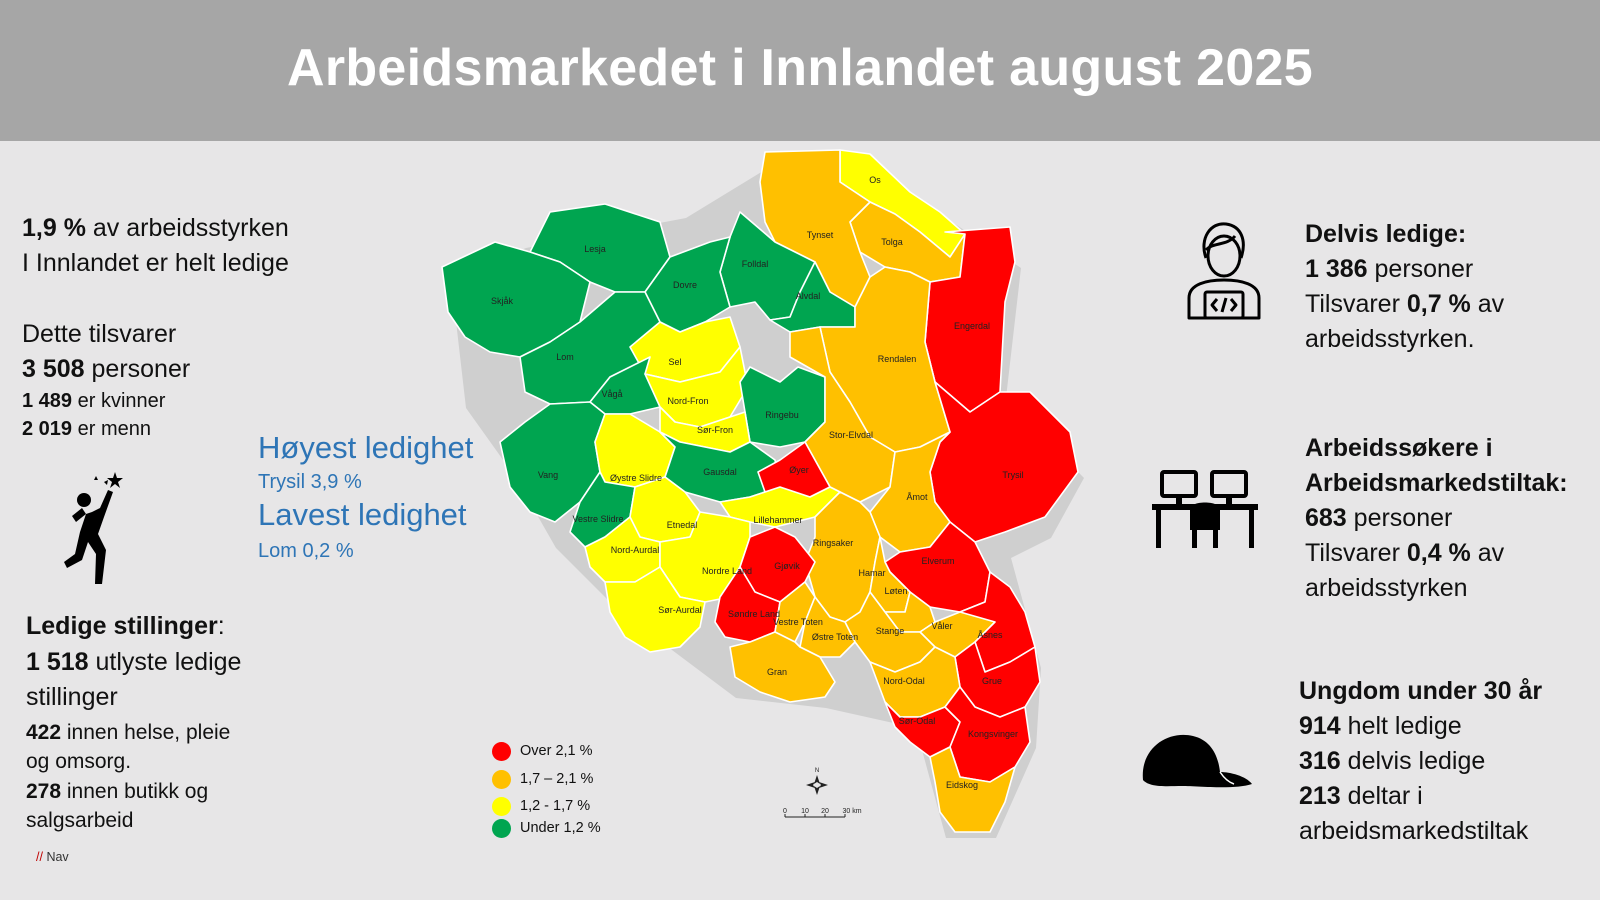  What do you see at coordinates (565, 357) in the screenshot?
I see `municipality-label-lom: Lom` at bounding box center [565, 357].